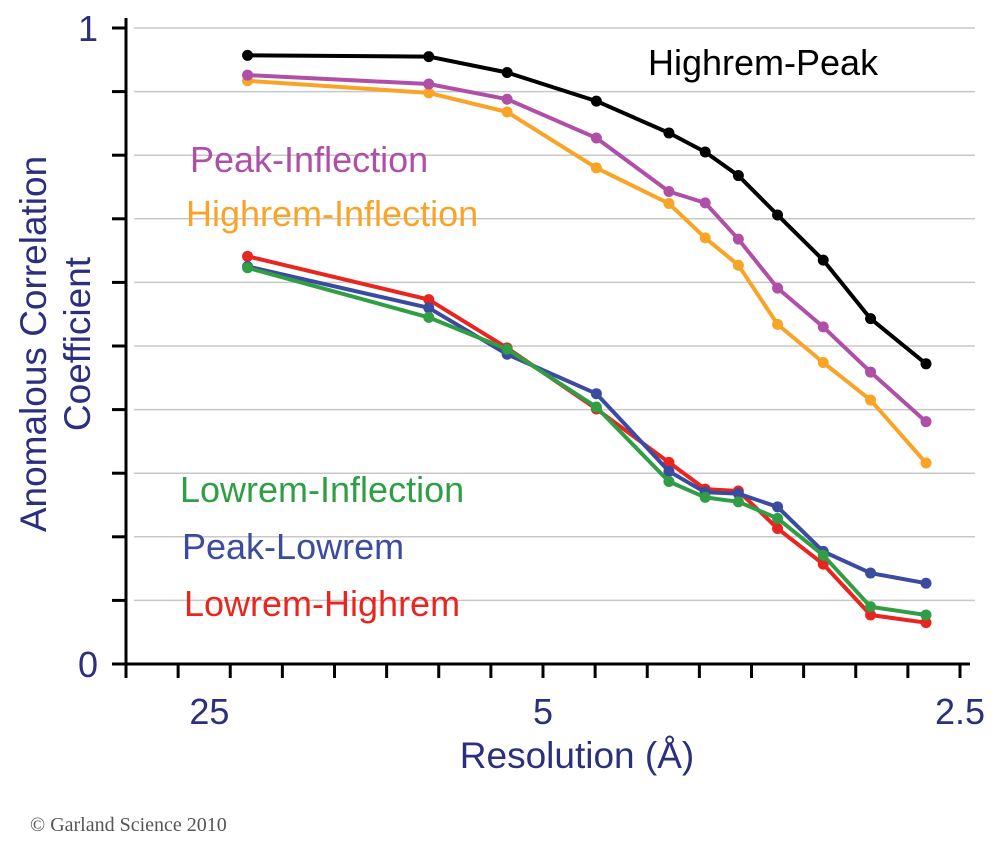 The width and height of the screenshot is (1000, 856). What do you see at coordinates (88, 664) in the screenshot?
I see `y-tick-label: 0` at bounding box center [88, 664].